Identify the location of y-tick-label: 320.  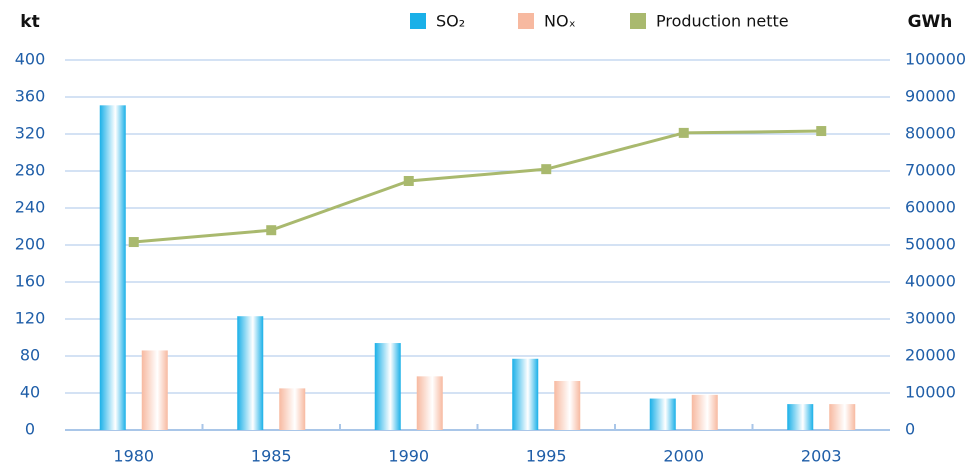
(30, 133).